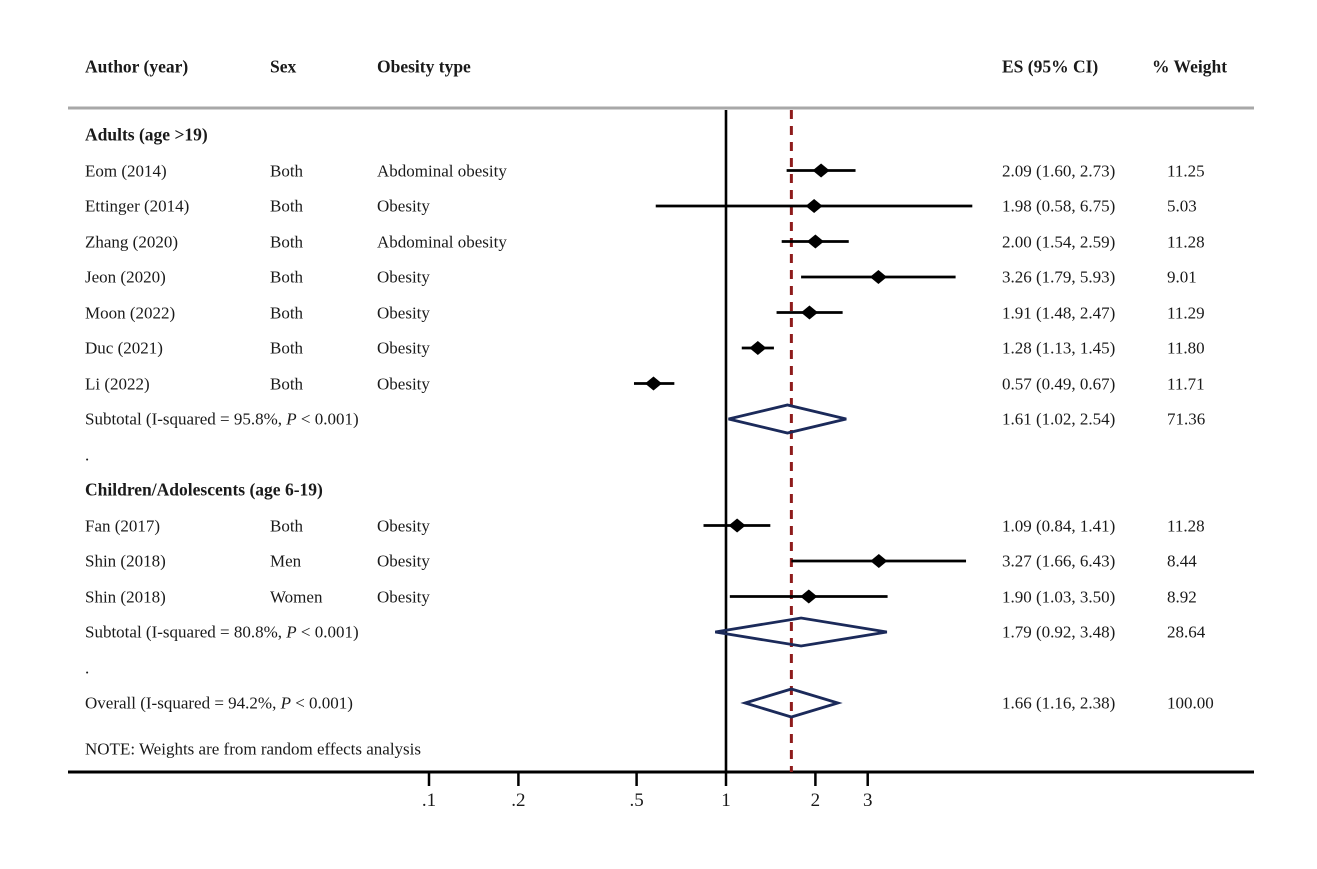  What do you see at coordinates (1059, 206) in the screenshot?
I see `study-es-ci: 1.98 (0.58, 6.75)` at bounding box center [1059, 206].